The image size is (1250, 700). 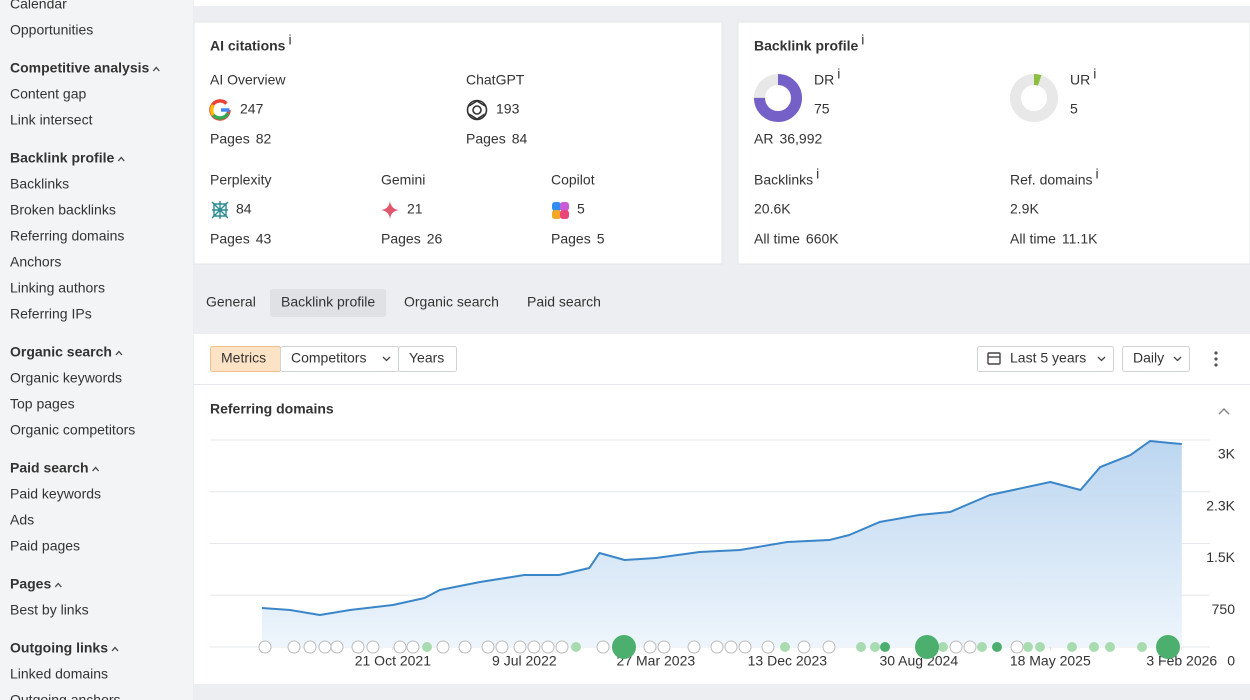 What do you see at coordinates (51, 30) in the screenshot?
I see `sidebar-link: Opportunities` at bounding box center [51, 30].